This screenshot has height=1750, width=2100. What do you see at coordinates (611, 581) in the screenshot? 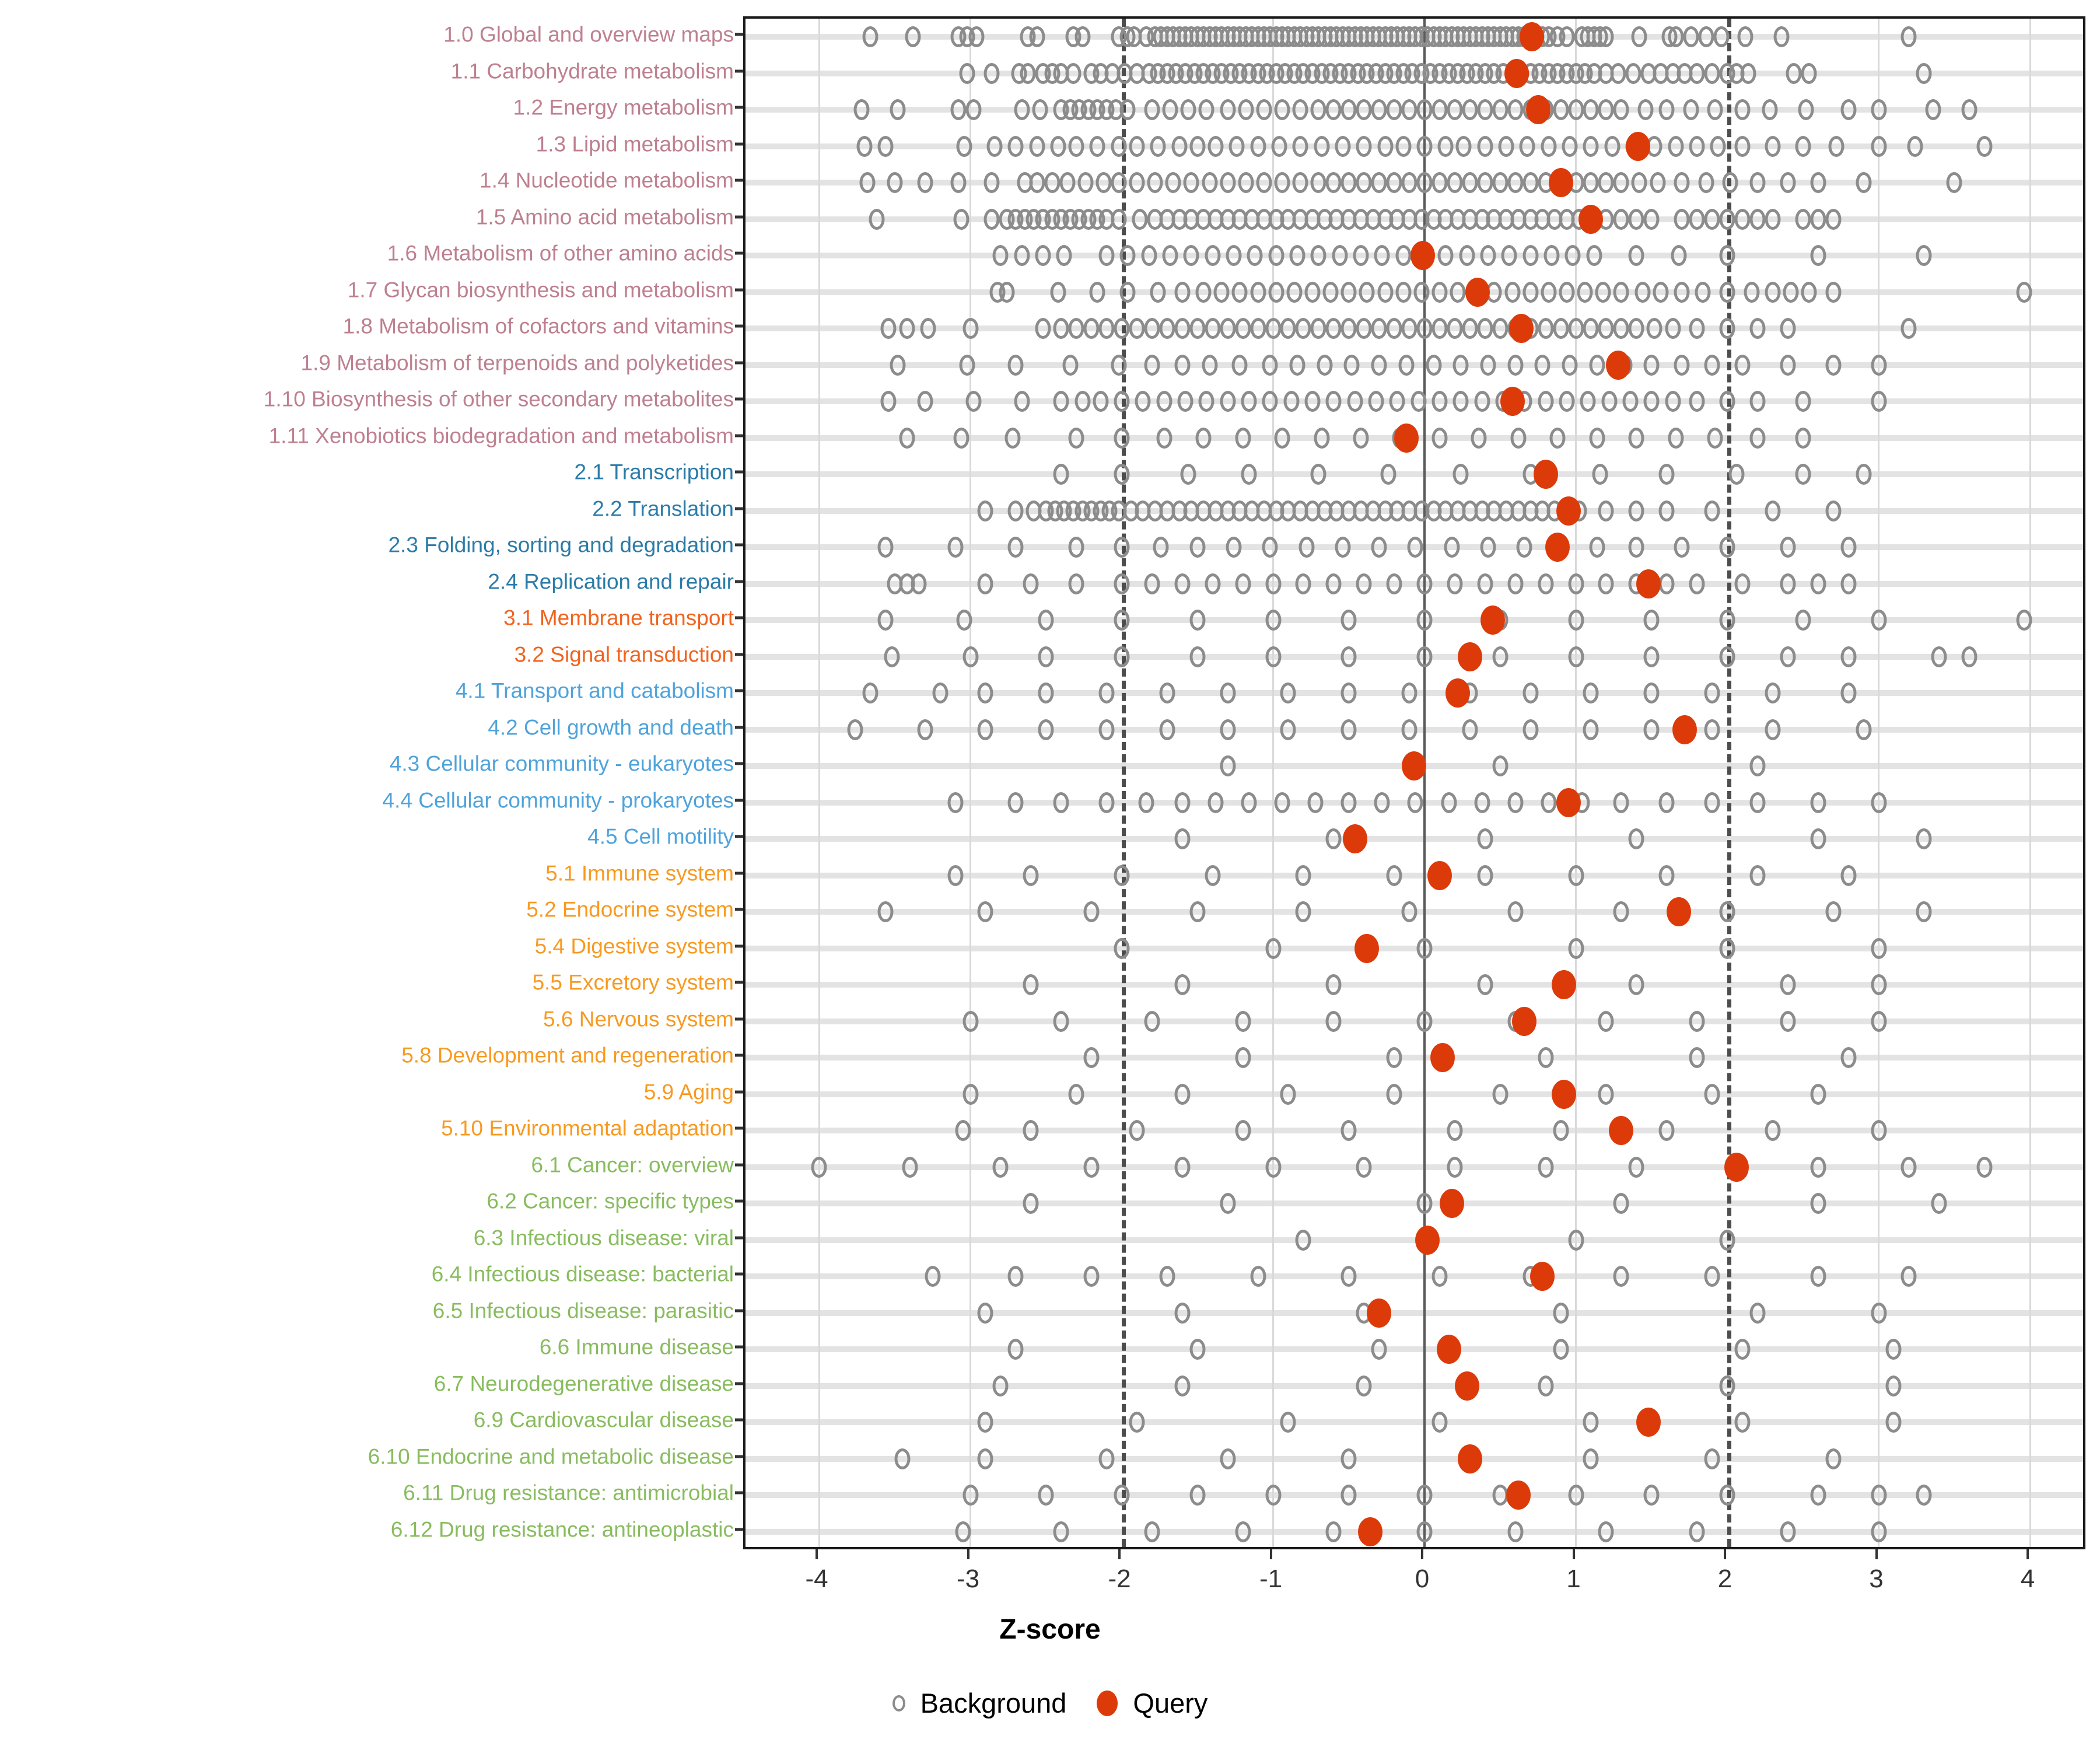
I see `y-axis-label: 2.4 Replication and repair` at bounding box center [611, 581].